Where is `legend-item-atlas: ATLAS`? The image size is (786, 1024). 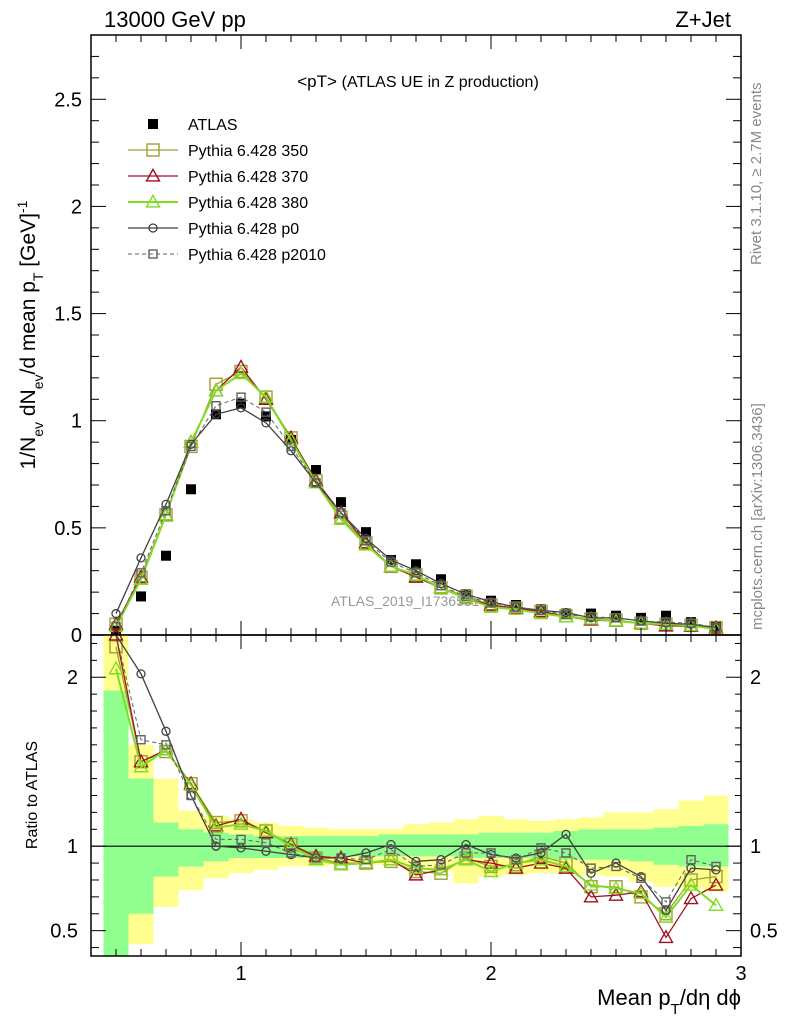 legend-item-atlas: ATLAS is located at coordinates (193, 125).